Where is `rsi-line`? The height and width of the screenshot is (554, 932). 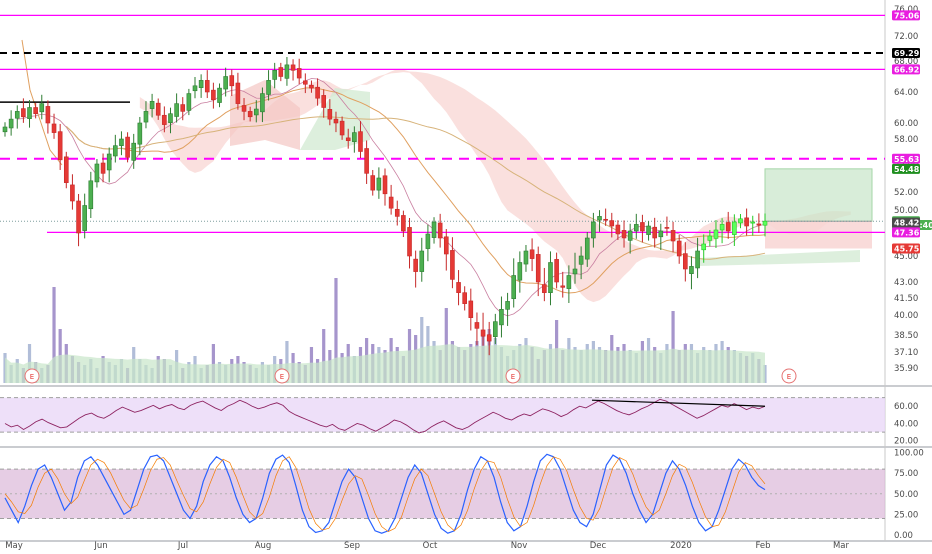 rsi-line is located at coordinates (385, 416).